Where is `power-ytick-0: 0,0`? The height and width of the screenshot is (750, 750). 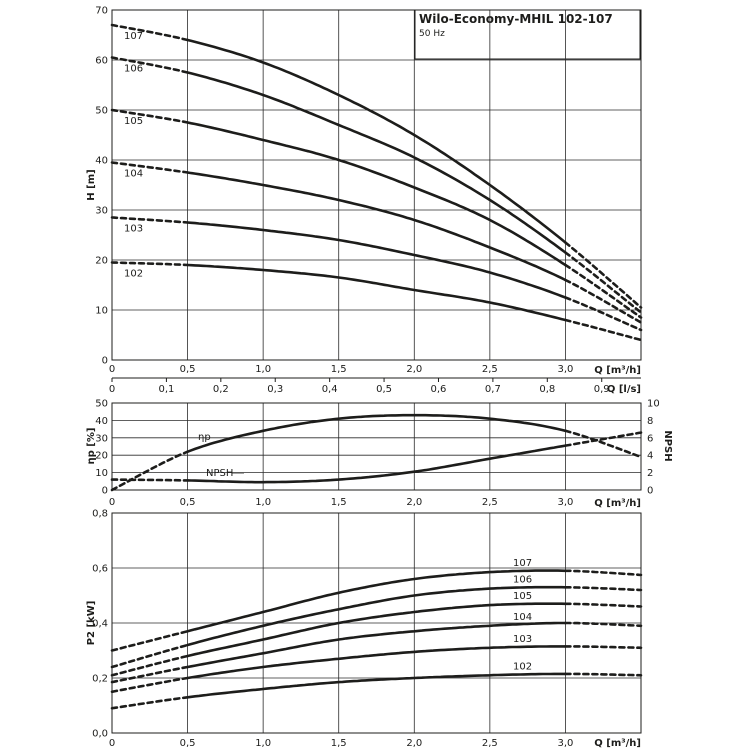
power-ytick-0: 0,0 is located at coordinates (100, 734).